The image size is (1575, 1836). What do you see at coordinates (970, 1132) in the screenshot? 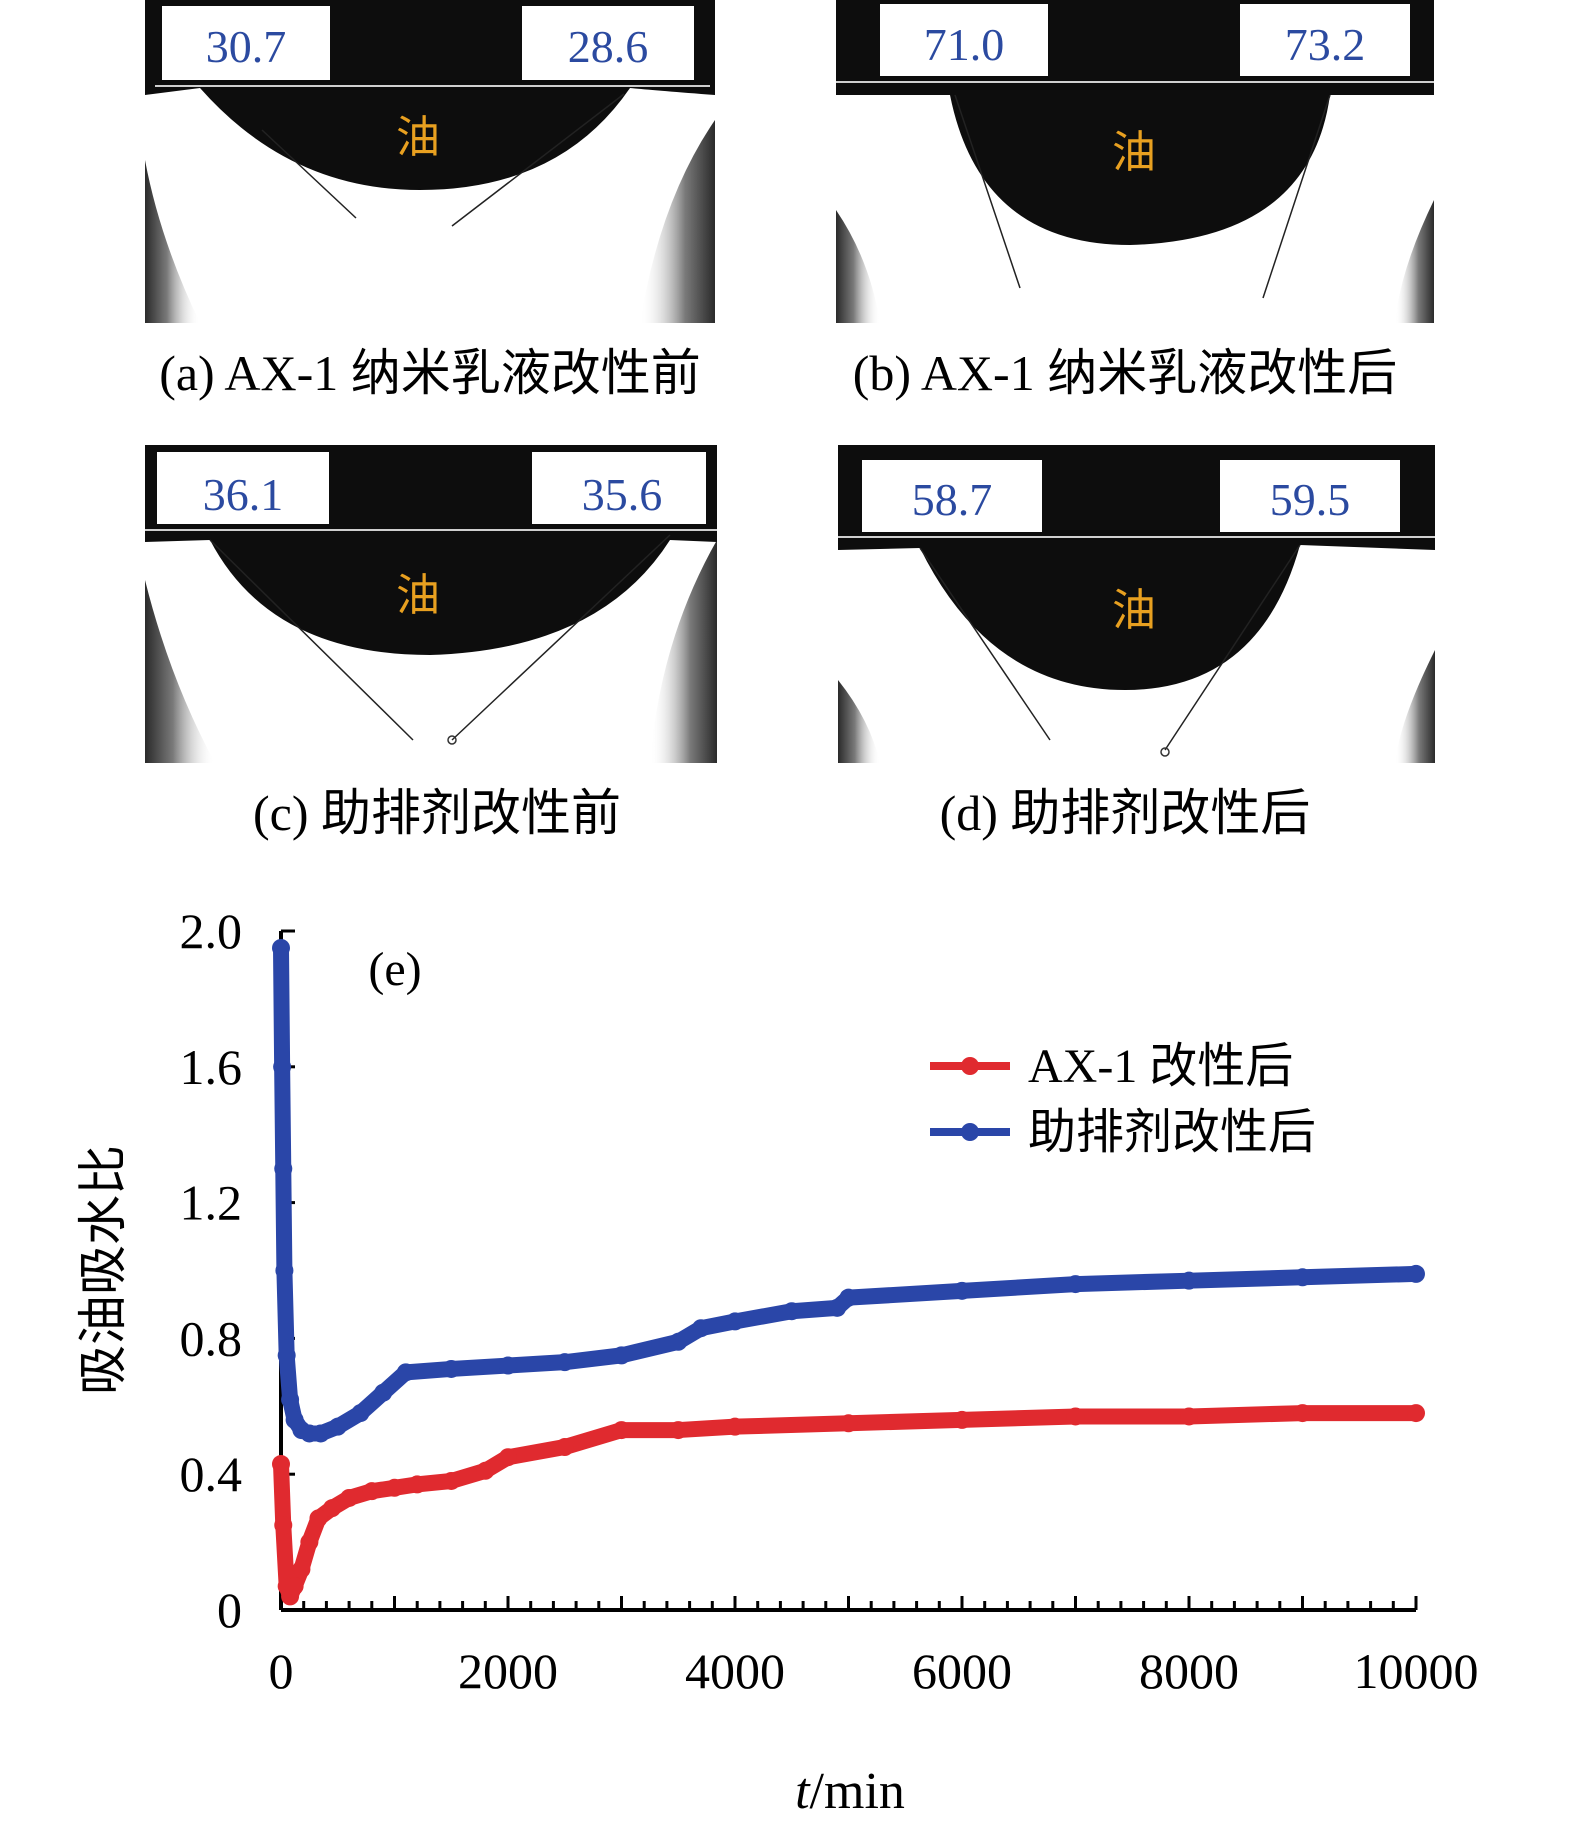
I see `legend-marker-blue` at bounding box center [970, 1132].